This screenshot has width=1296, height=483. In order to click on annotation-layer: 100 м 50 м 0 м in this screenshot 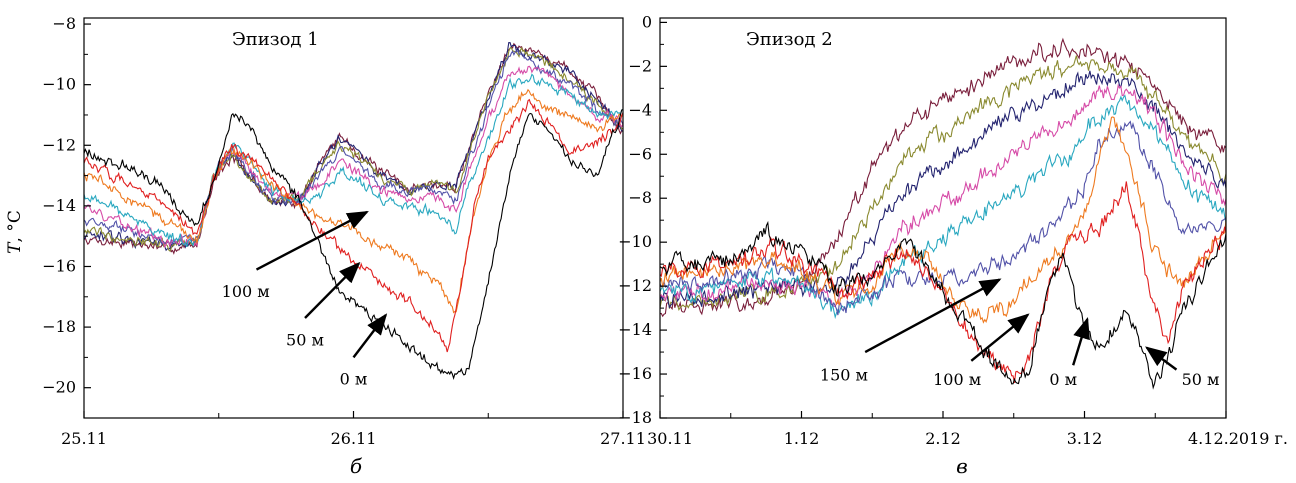, I will do `click(305, 299)`.